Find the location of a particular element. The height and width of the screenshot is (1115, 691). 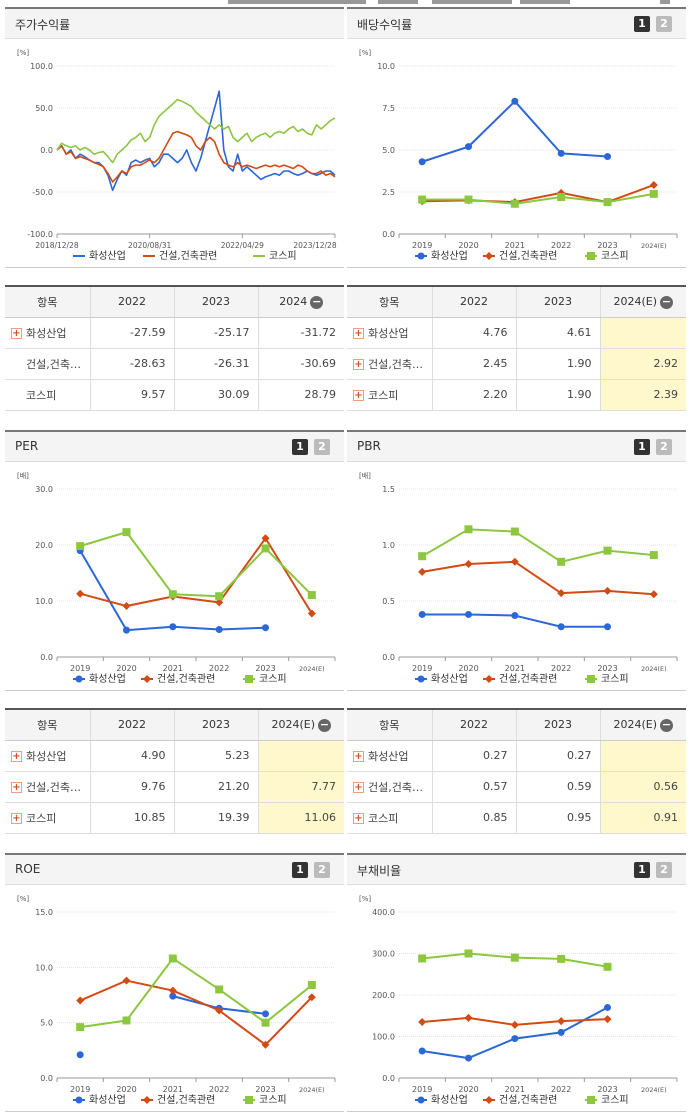

value-cell is located at coordinates (300, 756).